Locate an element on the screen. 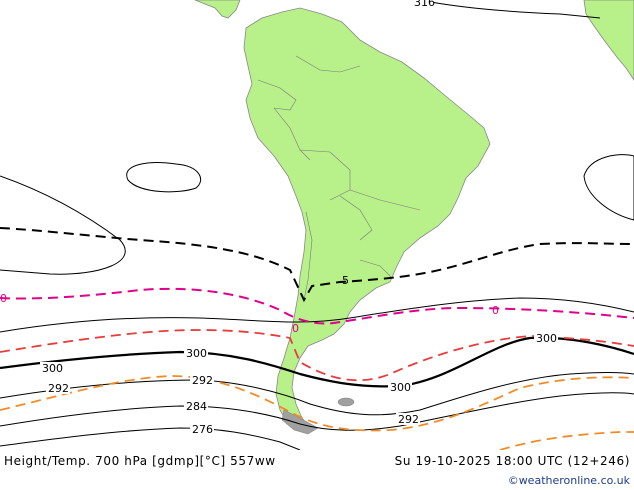 The height and width of the screenshot is (490, 634). label-276: 276 is located at coordinates (202, 429).